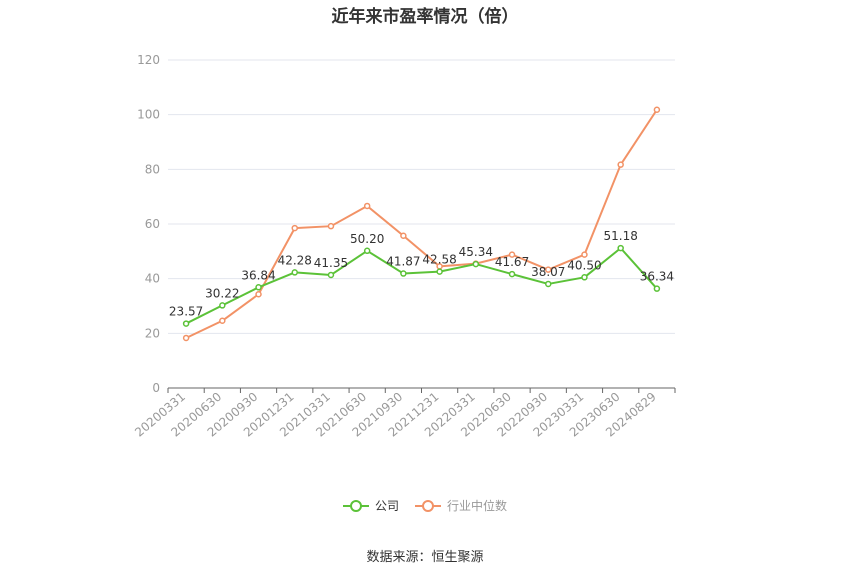  What do you see at coordinates (152, 333) in the screenshot?
I see `y-tick-label: 20` at bounding box center [152, 333].